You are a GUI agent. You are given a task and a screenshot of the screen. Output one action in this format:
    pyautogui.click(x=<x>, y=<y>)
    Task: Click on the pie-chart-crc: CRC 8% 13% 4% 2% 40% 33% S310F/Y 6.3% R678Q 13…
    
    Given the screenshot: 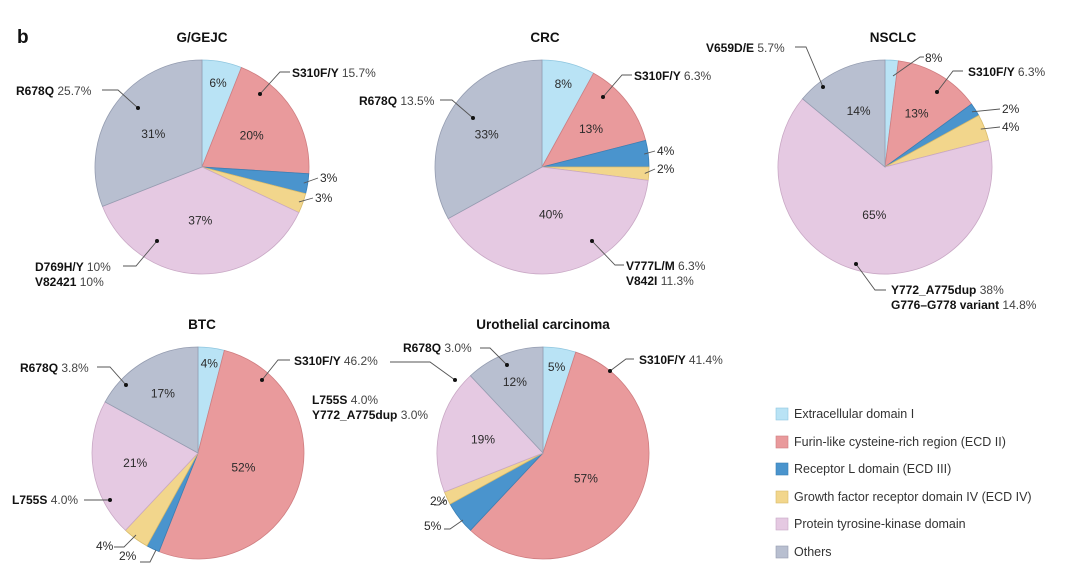 What is the action you would take?
    pyautogui.click(x=535, y=159)
    